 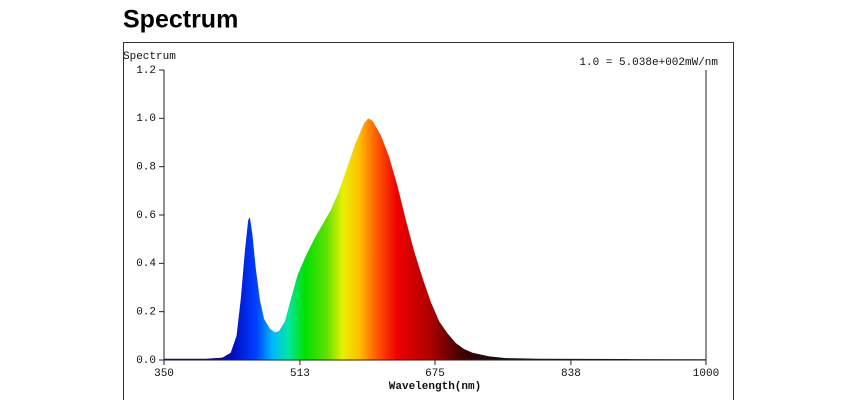 What do you see at coordinates (146, 71) in the screenshot?
I see `y-tick-label: 1.2` at bounding box center [146, 71].